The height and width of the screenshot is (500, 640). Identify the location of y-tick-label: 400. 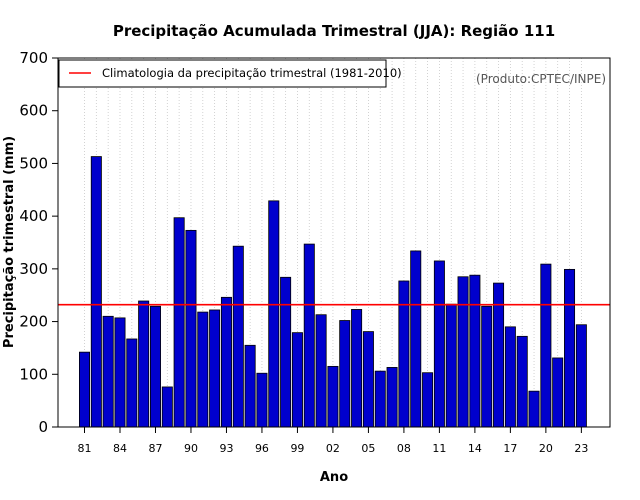
(33, 216).